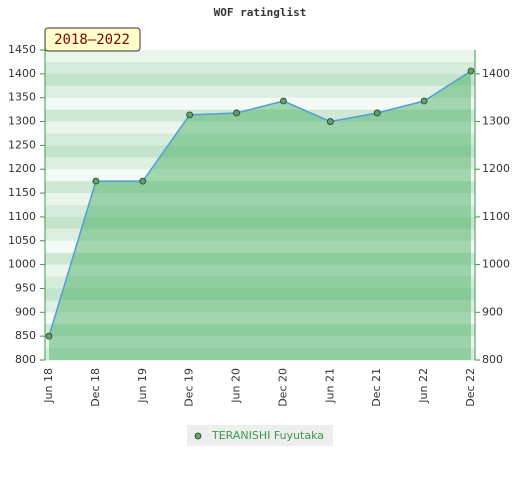  What do you see at coordinates (260, 12) in the screenshot?
I see `chart-title: WOF ratinglist` at bounding box center [260, 12].